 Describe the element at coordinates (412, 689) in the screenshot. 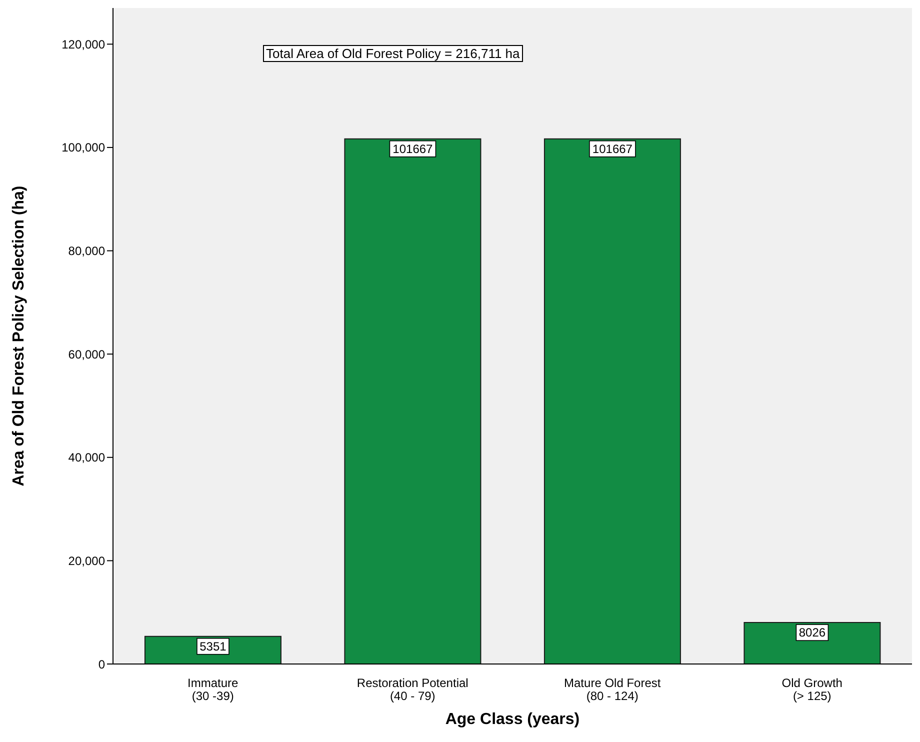

I see `x-tick-label: Restoration Potential (40 - 79)` at that location.